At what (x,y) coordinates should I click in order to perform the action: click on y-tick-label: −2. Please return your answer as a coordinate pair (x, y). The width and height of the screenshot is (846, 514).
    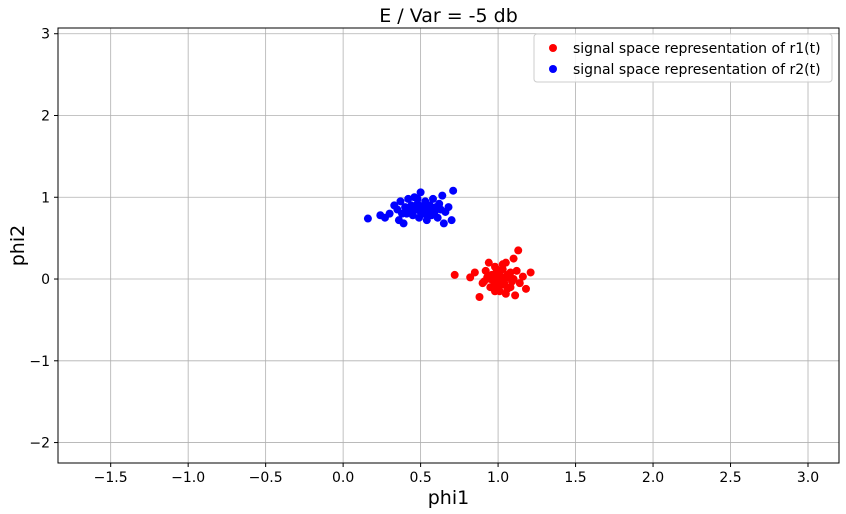
    Looking at the image, I should click on (39, 444).